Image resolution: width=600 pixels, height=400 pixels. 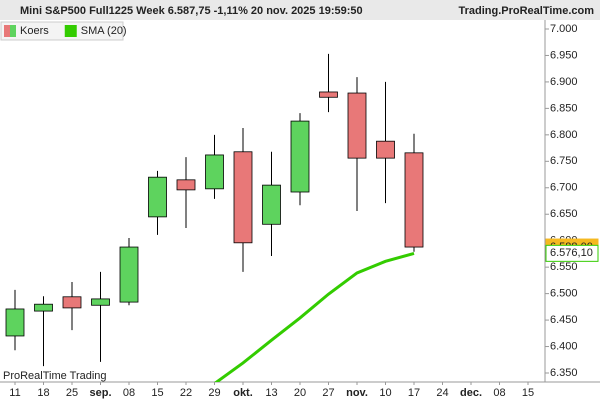 What do you see at coordinates (314, 316) in the screenshot?
I see `sma-line` at bounding box center [314, 316].